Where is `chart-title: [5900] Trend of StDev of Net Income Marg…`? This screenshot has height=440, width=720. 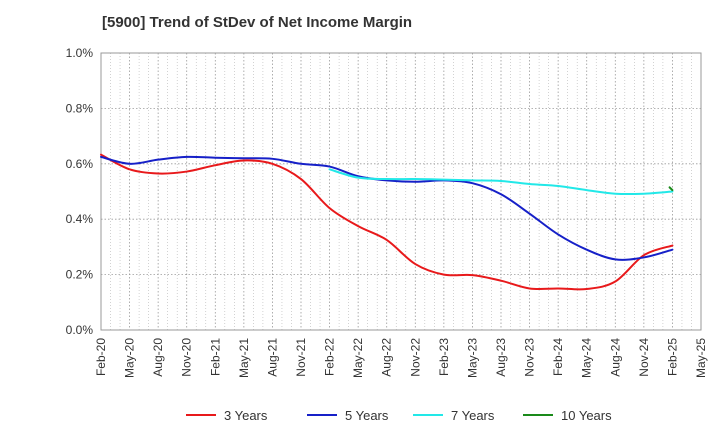 chart-title: [5900] Trend of StDev of Net Income Marg… is located at coordinates (257, 22).